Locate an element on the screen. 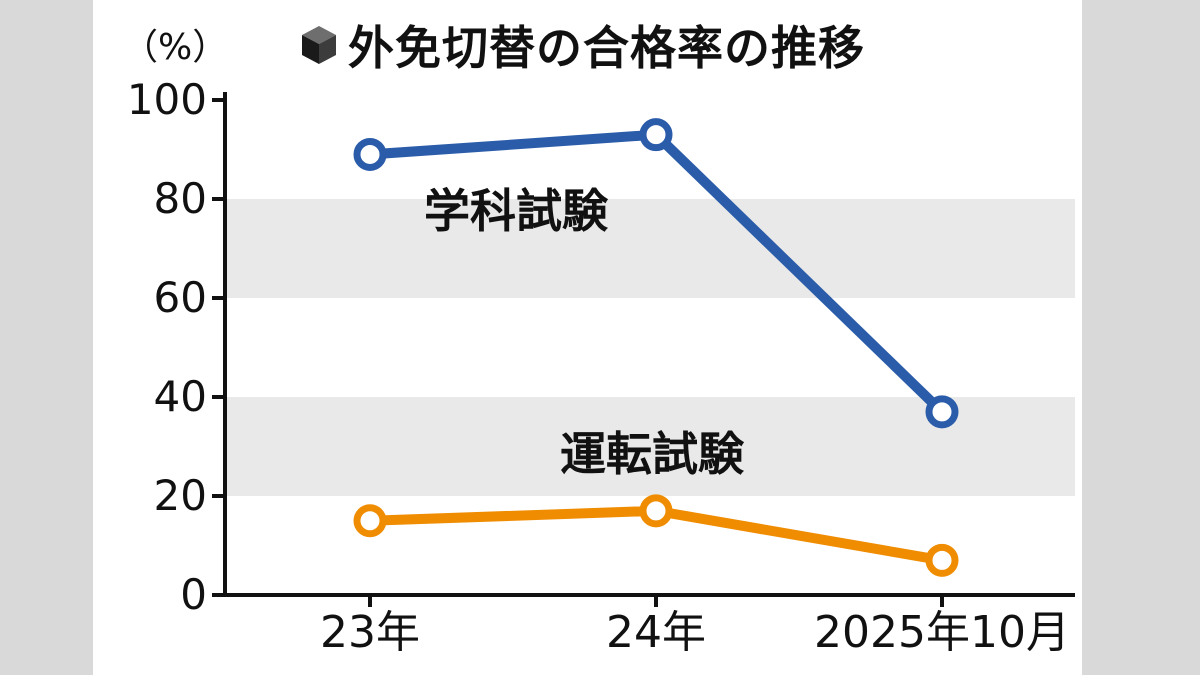 This screenshot has width=1200, height=675. marker-s1-p1 is located at coordinates (656, 511).